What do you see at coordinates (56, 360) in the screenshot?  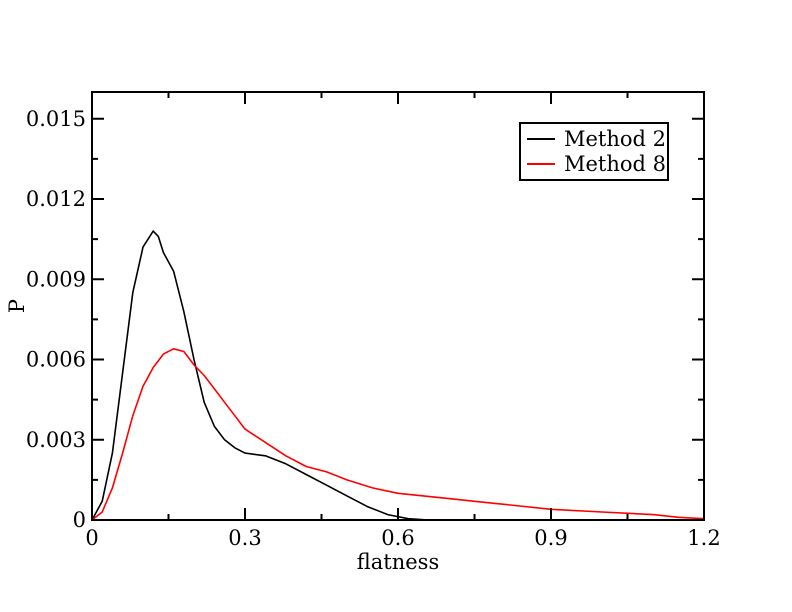 I see `y-tick-label: 0.006` at bounding box center [56, 360].